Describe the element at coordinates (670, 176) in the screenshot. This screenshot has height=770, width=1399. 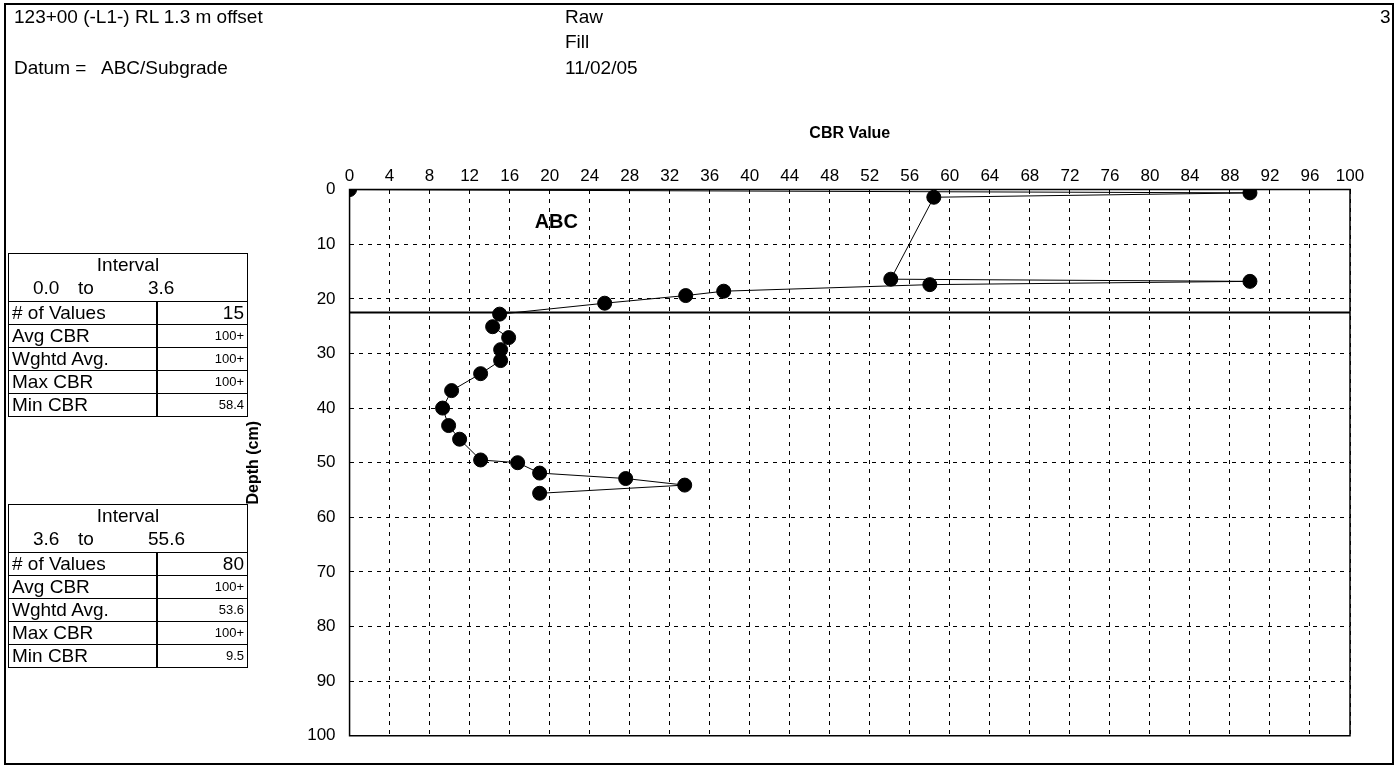
I see `x-tick-label: 32` at that location.